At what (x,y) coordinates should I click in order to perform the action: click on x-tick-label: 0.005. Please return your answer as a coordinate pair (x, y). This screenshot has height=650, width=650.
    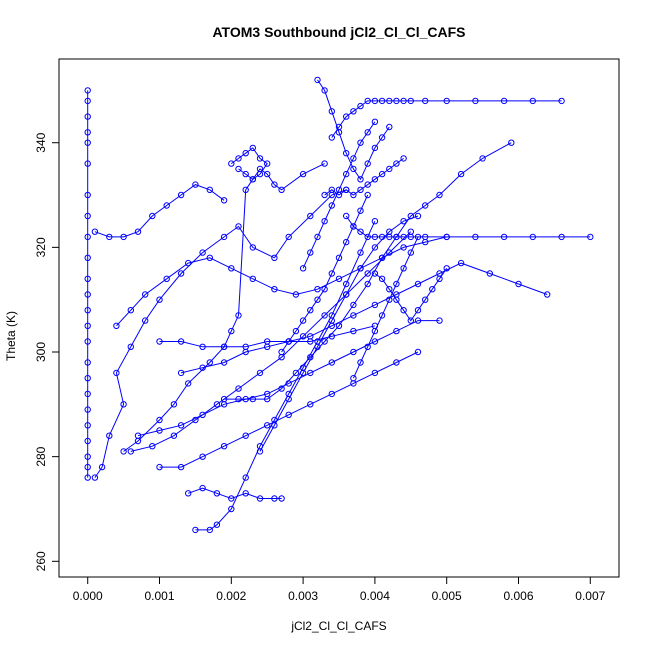
    Looking at the image, I should click on (447, 596).